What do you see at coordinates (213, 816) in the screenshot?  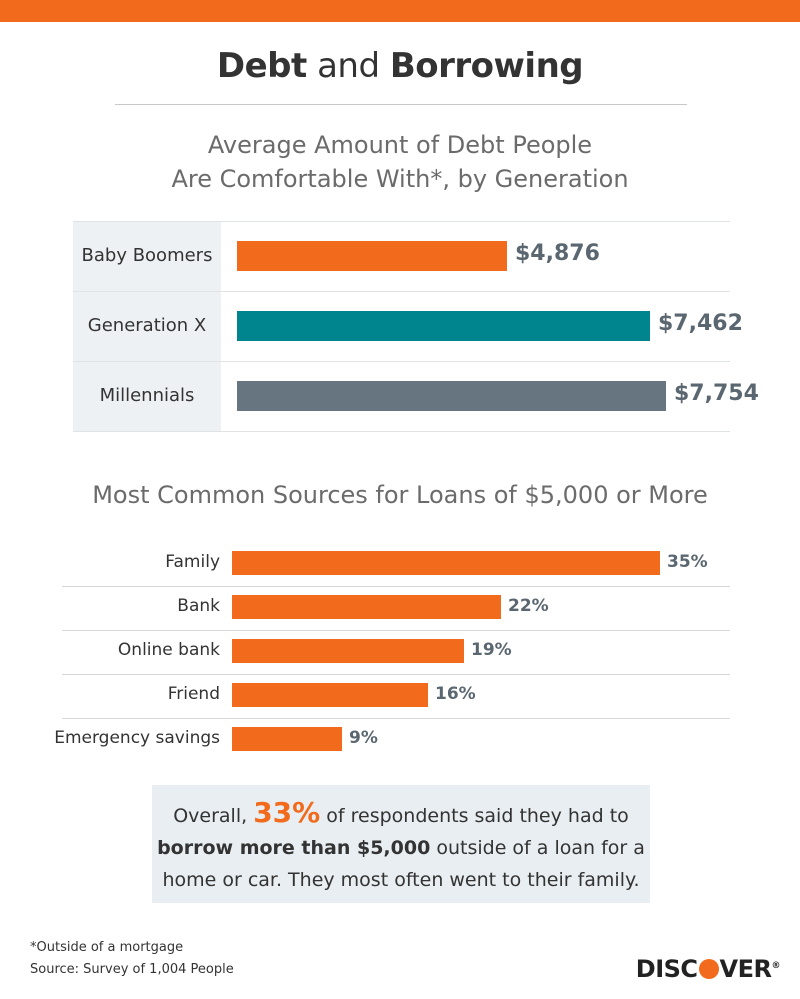 I see `callout-text-1: Overall,` at bounding box center [213, 816].